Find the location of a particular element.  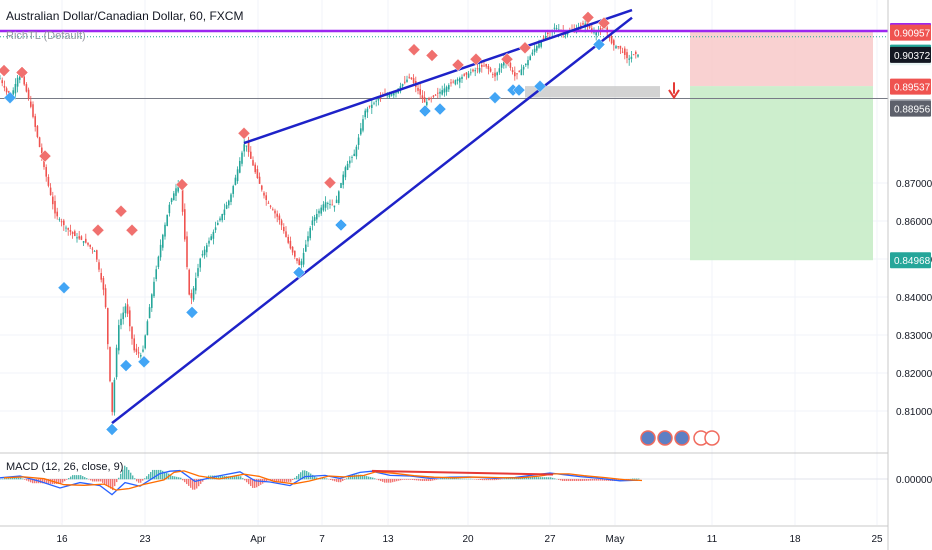

price-label-text: 0.90957 is located at coordinates (912, 34).